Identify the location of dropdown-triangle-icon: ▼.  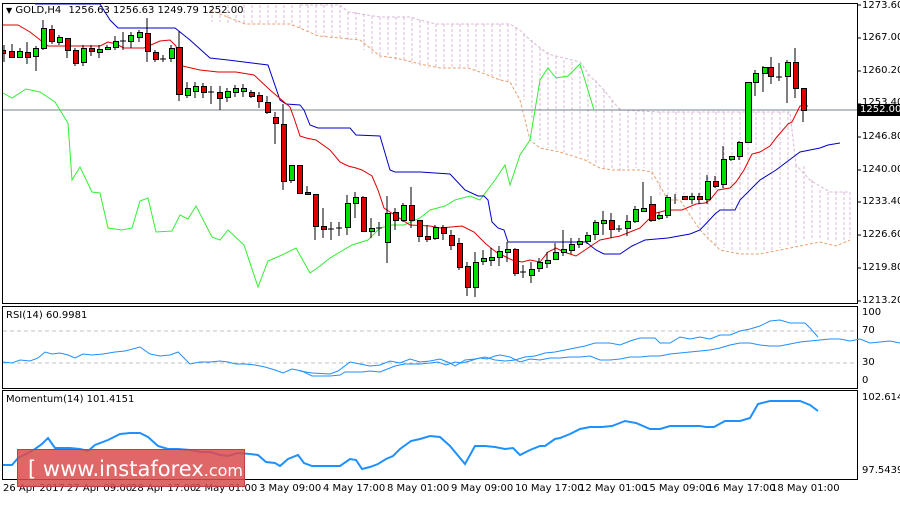
(9, 10).